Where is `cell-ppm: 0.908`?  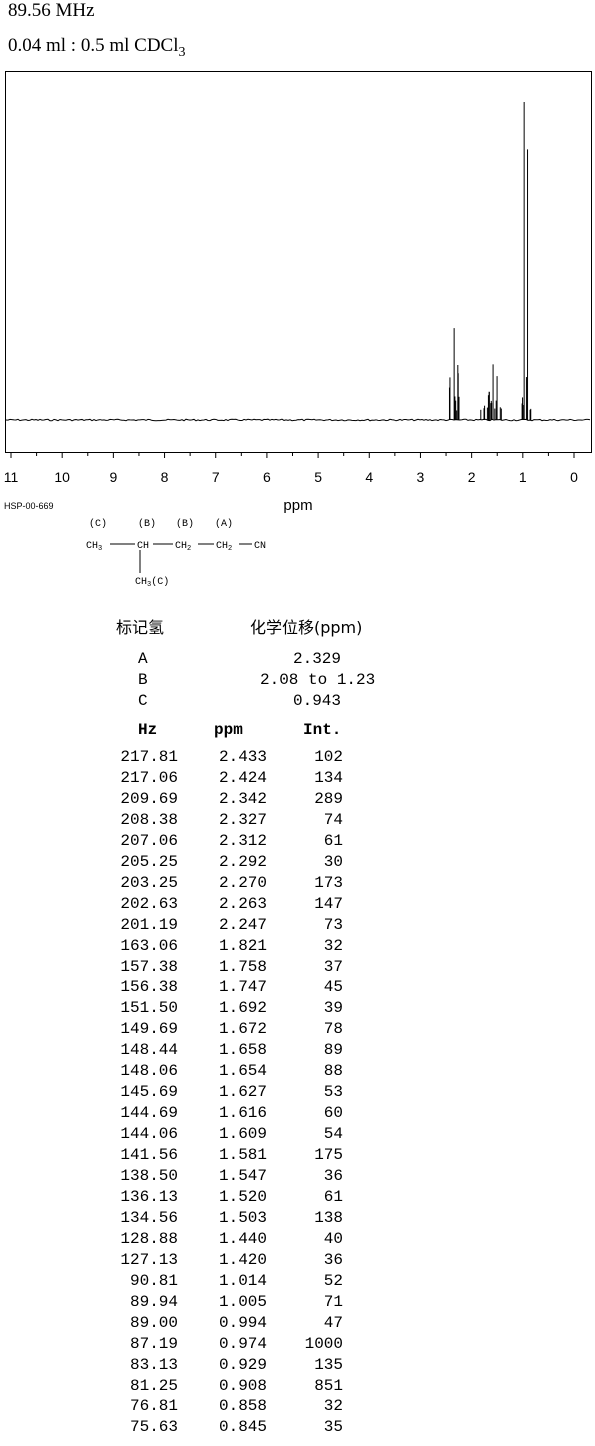
cell-ppm: 0.908 is located at coordinates (242, 1385).